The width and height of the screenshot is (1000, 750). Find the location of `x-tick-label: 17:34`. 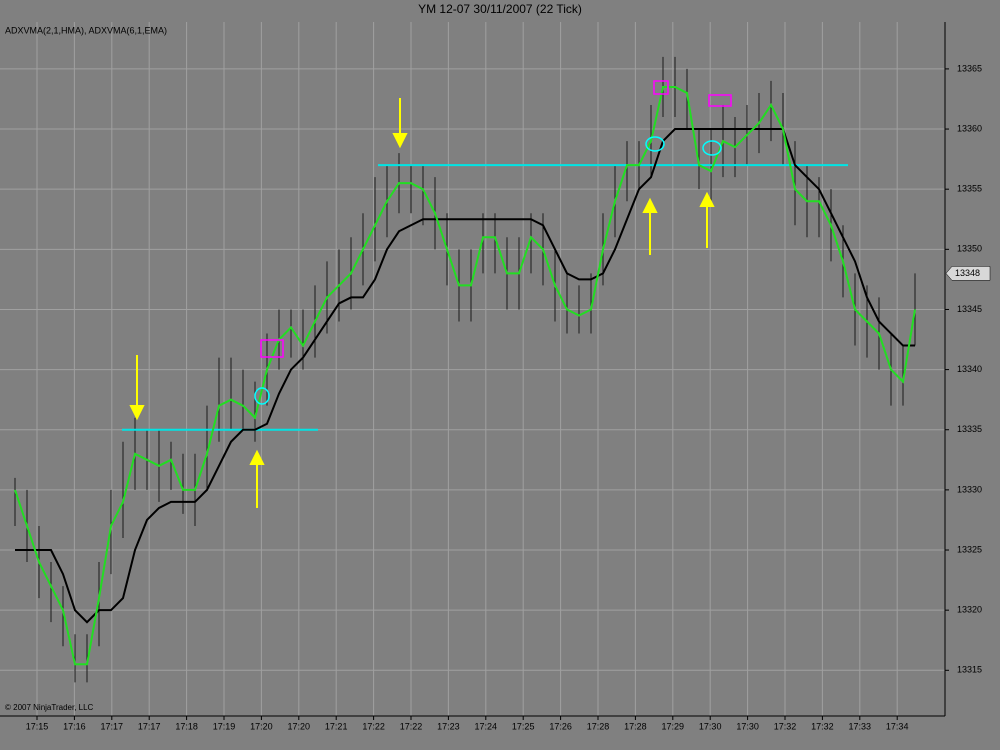

x-tick-label: 17:34 is located at coordinates (897, 726).